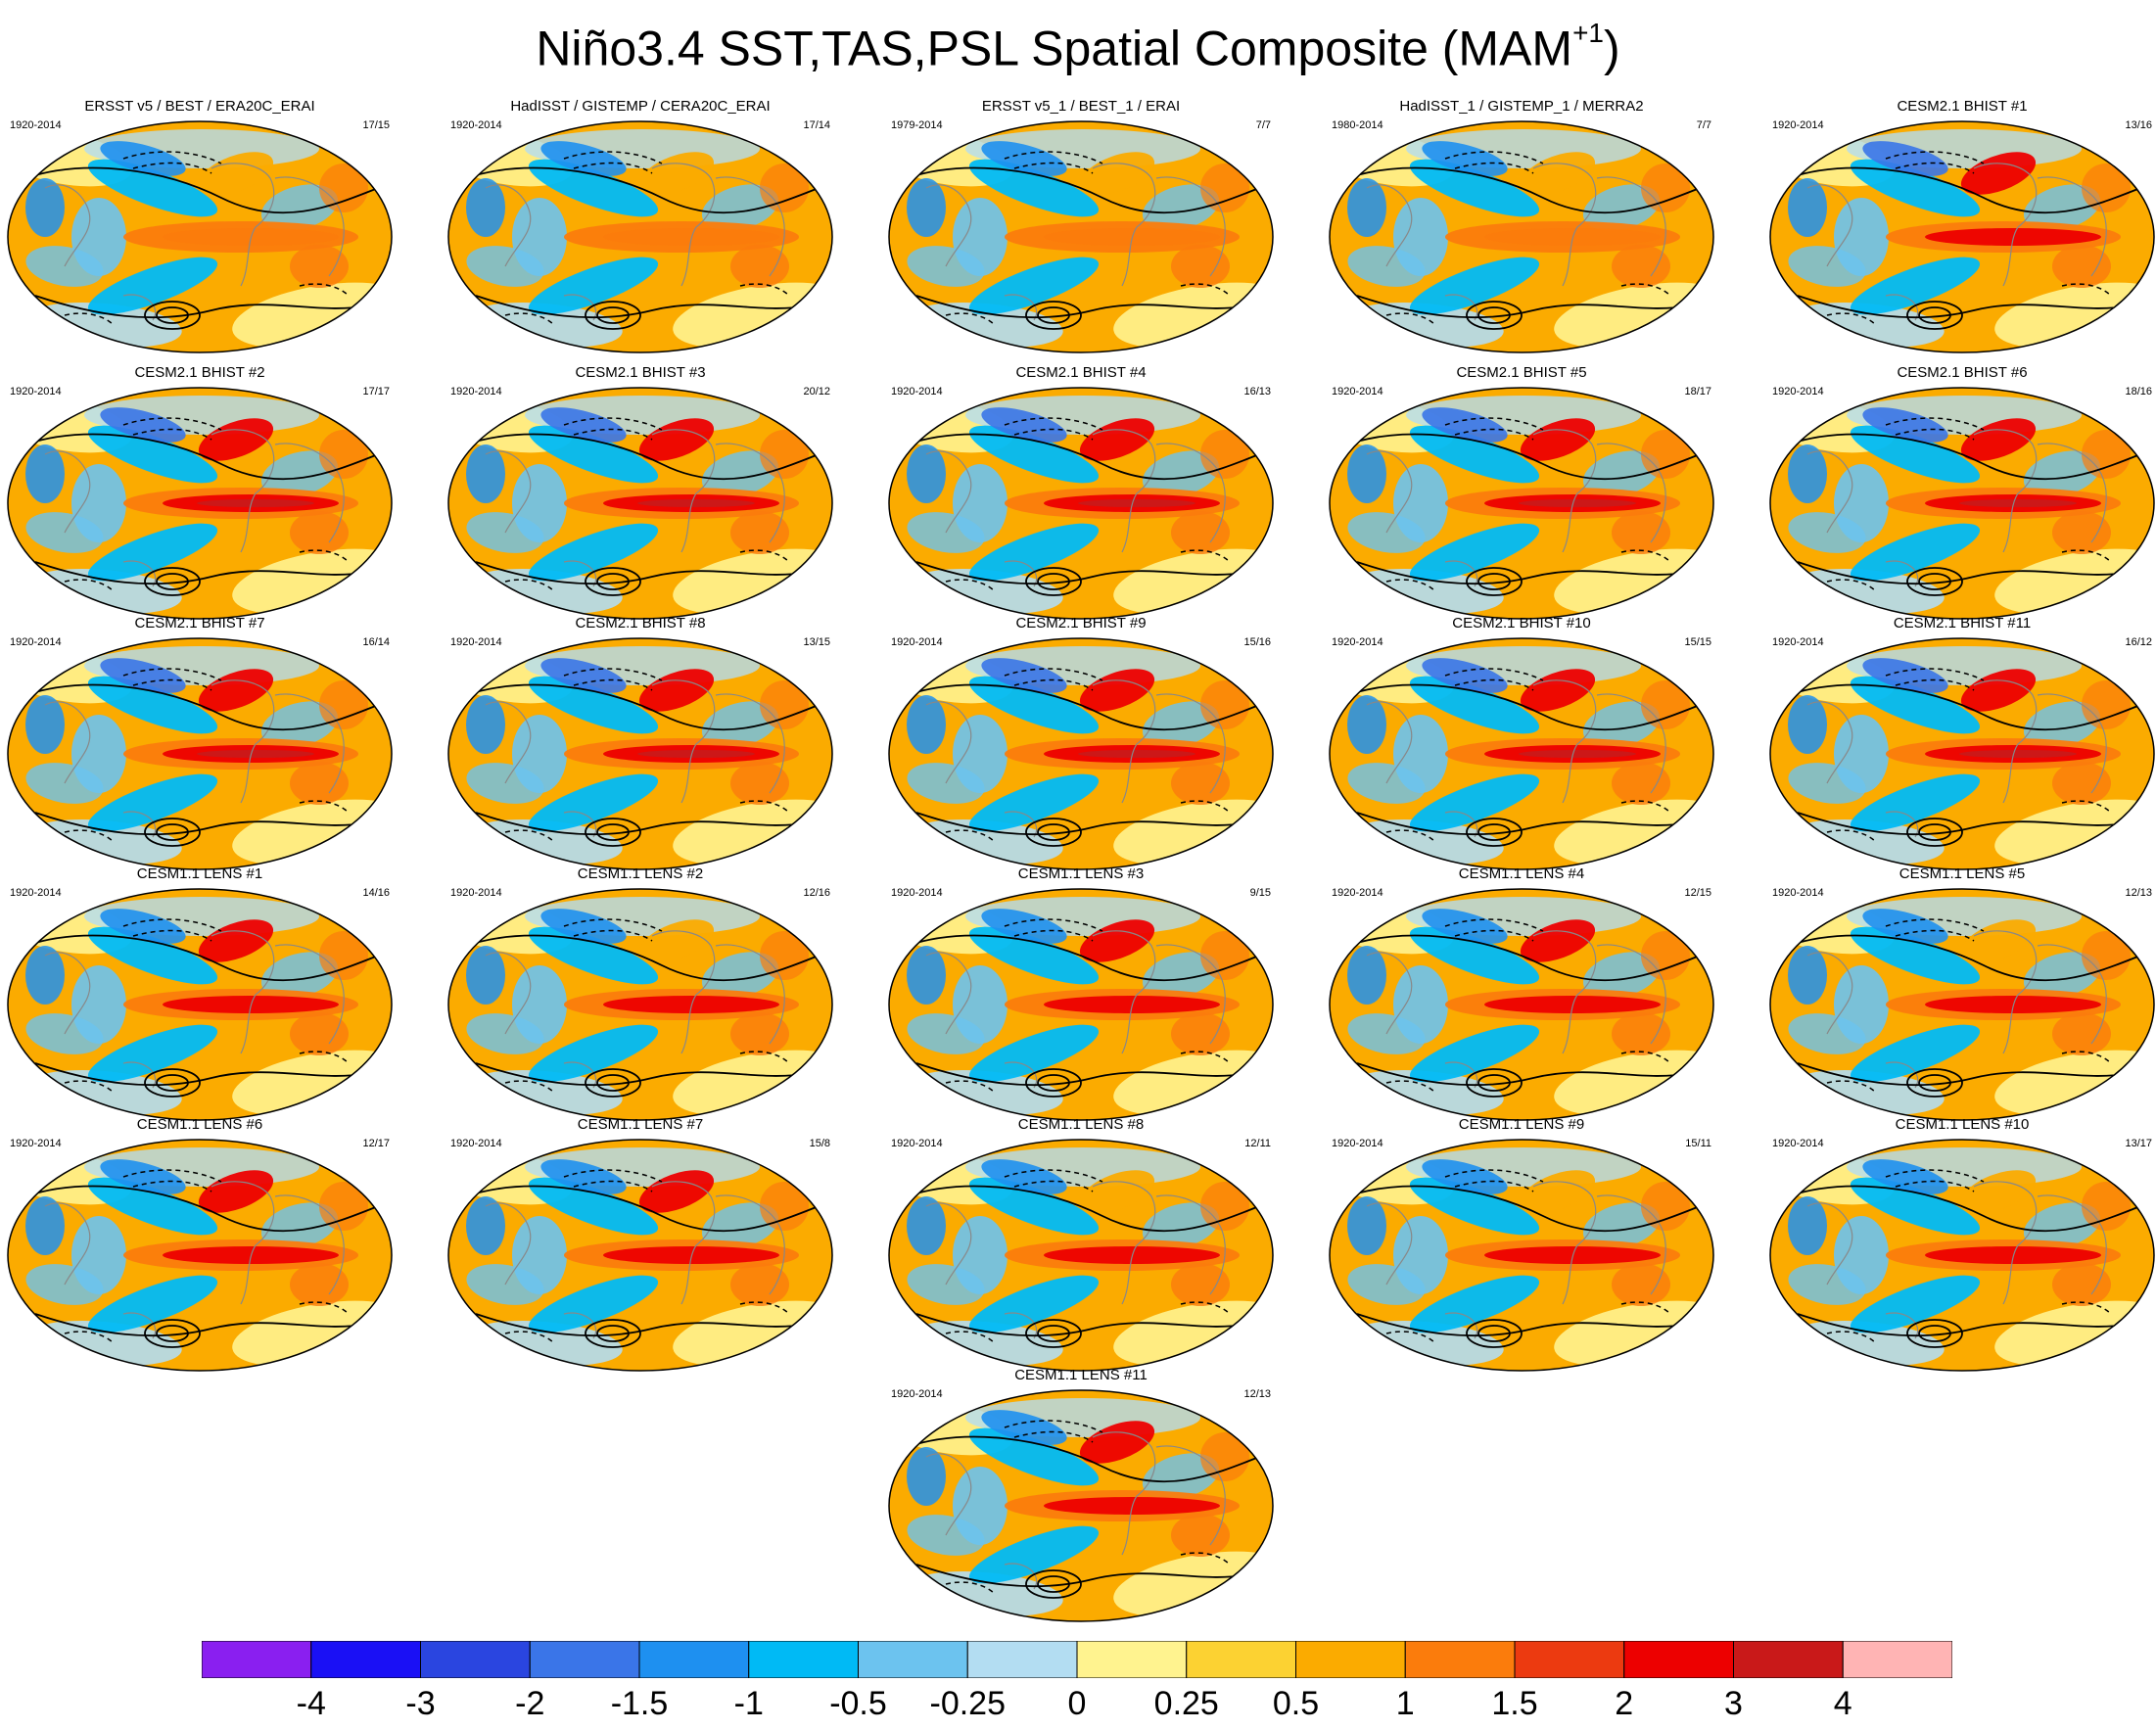 The image size is (2156, 1730). What do you see at coordinates (1077, 1703) in the screenshot?
I see `colorbar-tick-label: 0` at bounding box center [1077, 1703].